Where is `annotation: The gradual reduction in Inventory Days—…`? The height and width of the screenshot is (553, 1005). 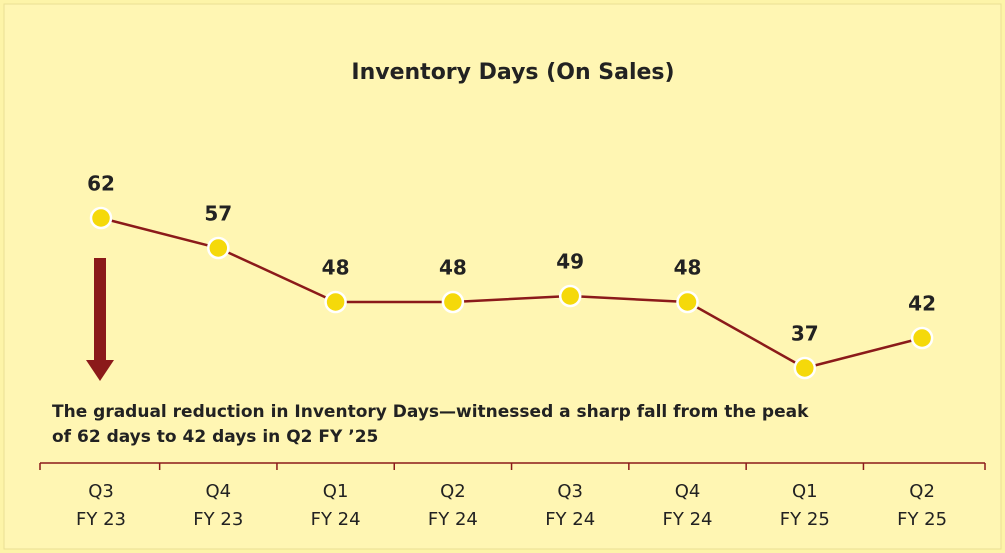
annotation: The gradual reduction in Inventory Days—… is located at coordinates (430, 412).